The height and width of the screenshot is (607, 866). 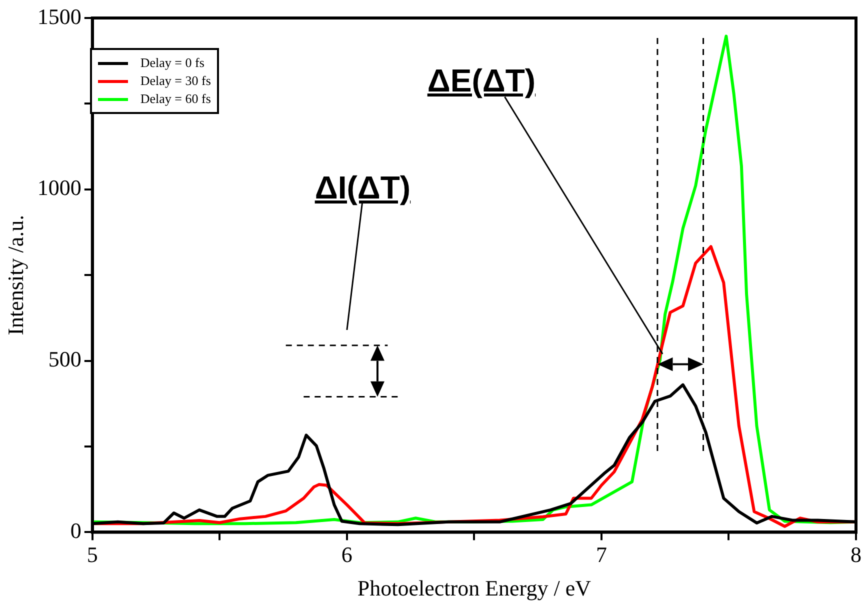 What do you see at coordinates (175, 81) in the screenshot?
I see `legend-label: Delay = 30 fs` at bounding box center [175, 81].